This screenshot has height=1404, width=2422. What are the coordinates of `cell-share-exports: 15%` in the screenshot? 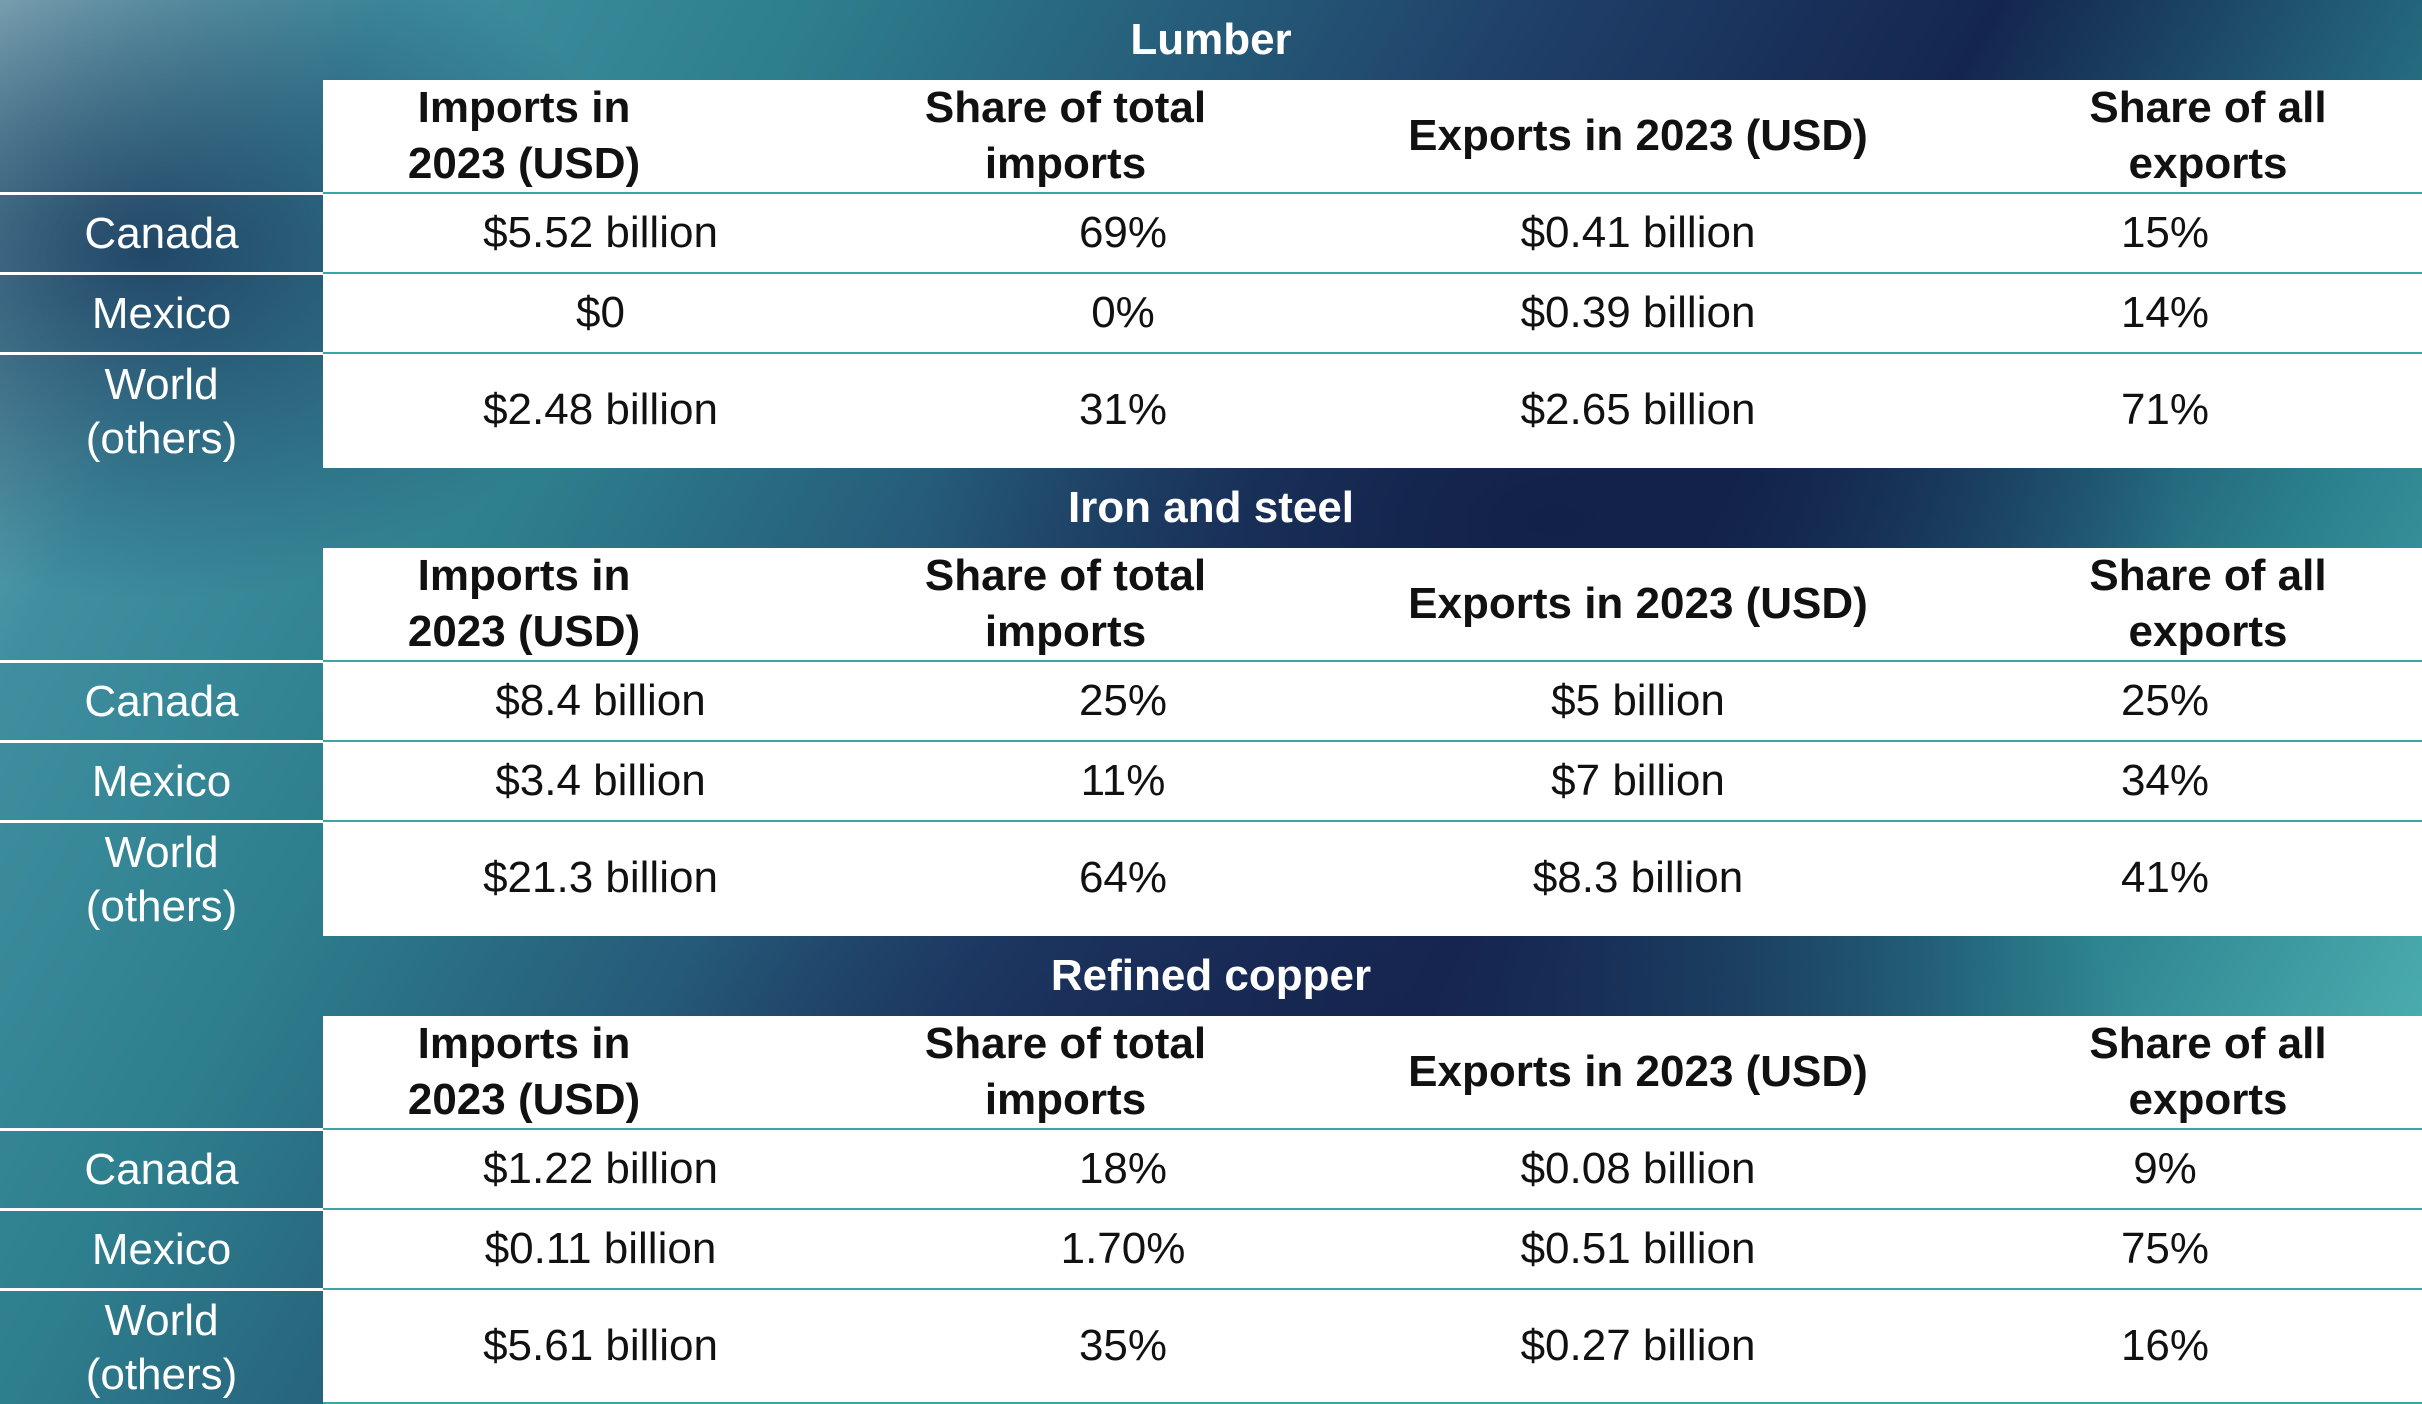 It's located at (2165, 232).